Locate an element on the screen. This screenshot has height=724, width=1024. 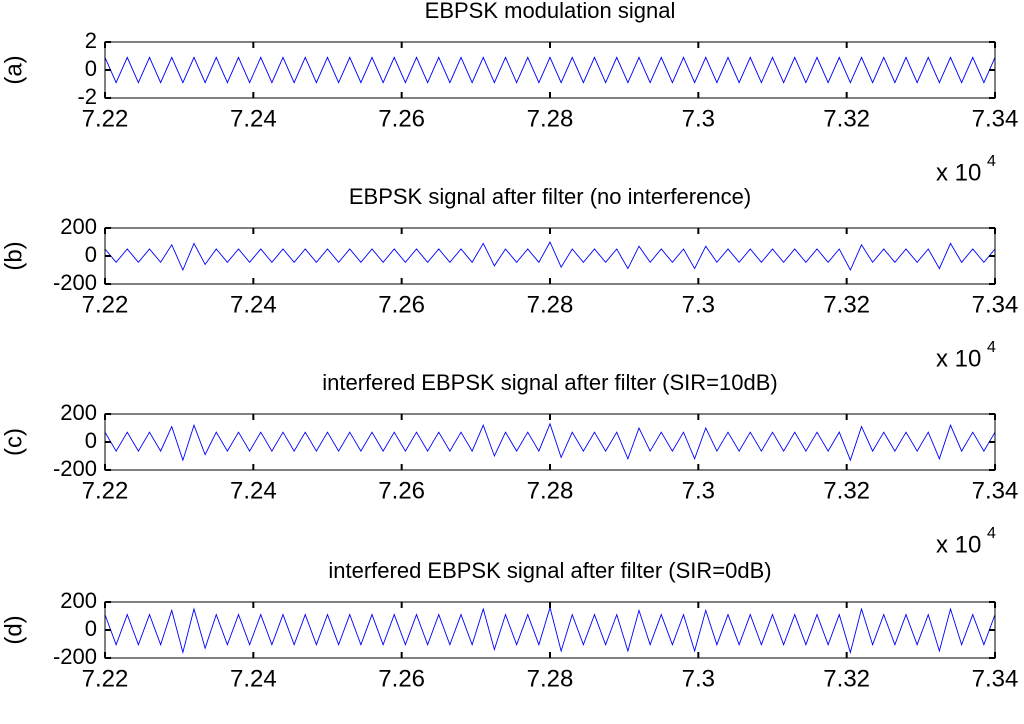
y-axis-label: (b) is located at coordinates (13, 255).